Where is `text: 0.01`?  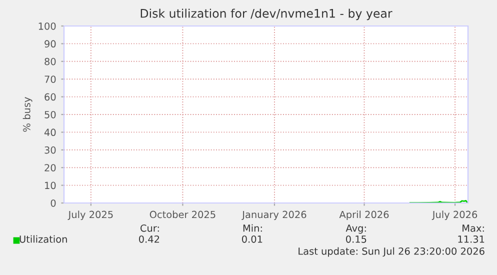
text: 0.01 is located at coordinates (252, 239).